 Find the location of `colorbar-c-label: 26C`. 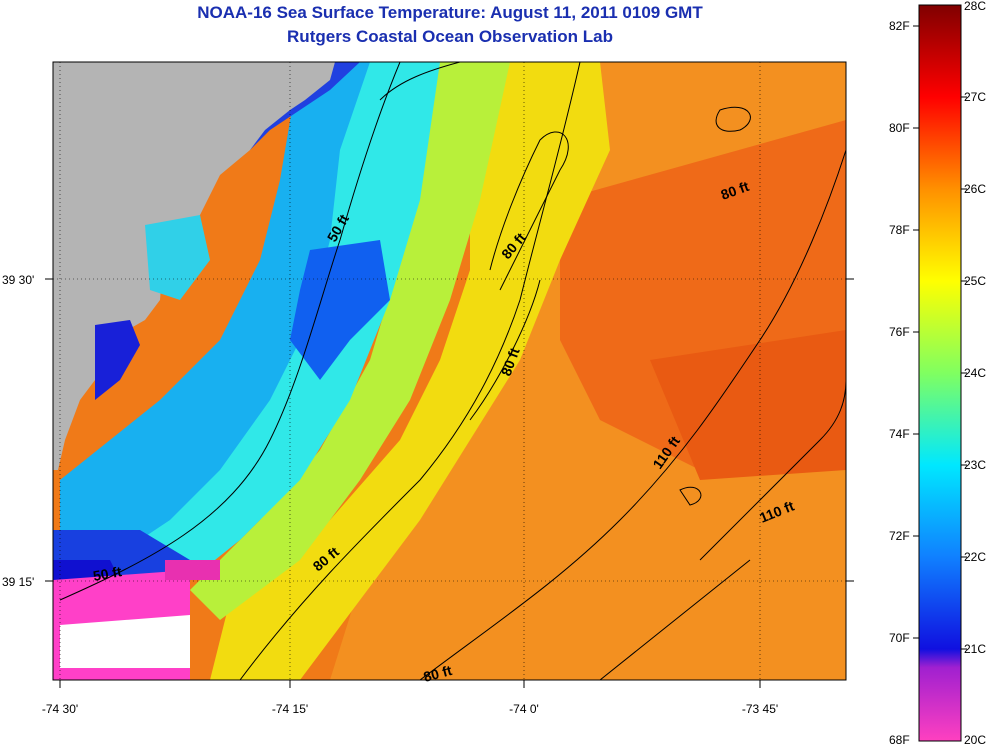

colorbar-c-label: 26C is located at coordinates (975, 189).